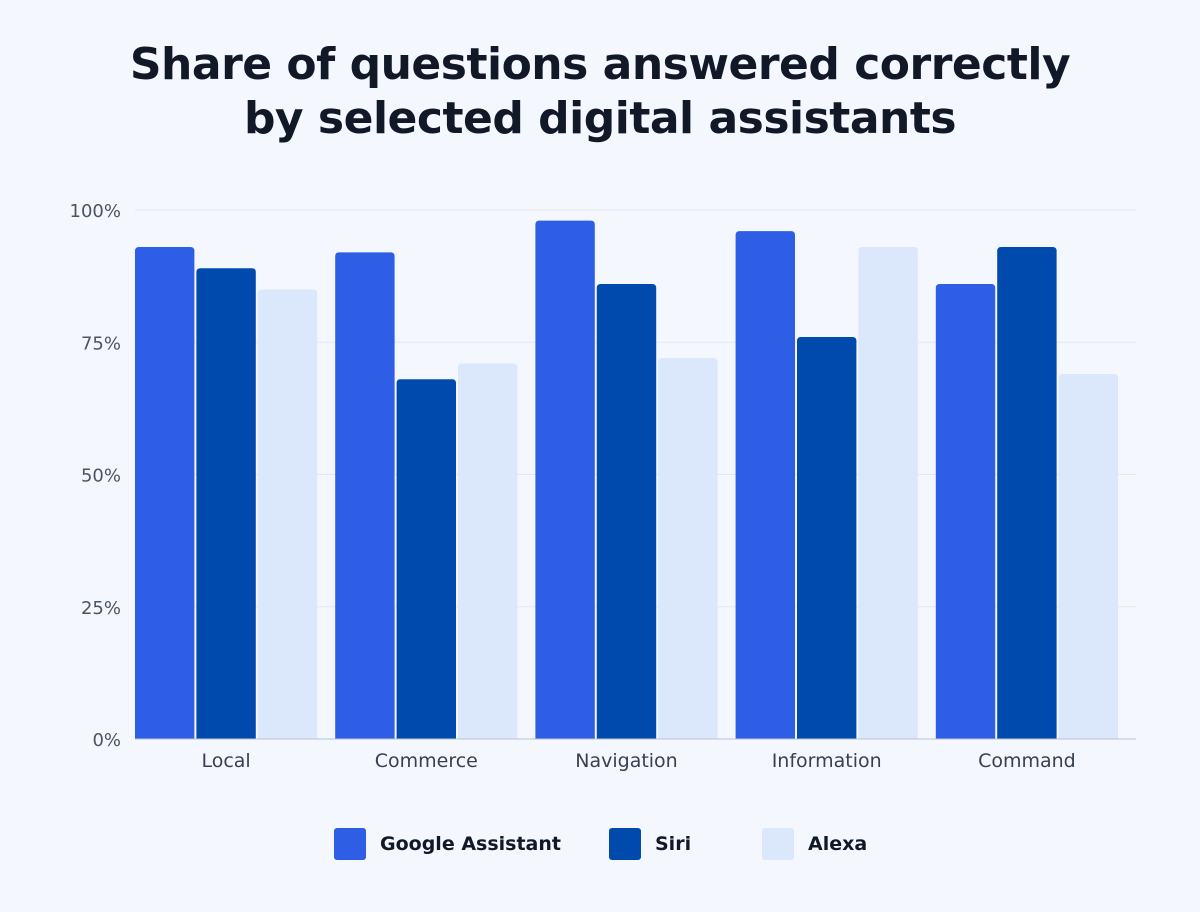 Image resolution: width=1200 pixels, height=912 pixels. I want to click on legend-label-siri: Siri, so click(673, 844).